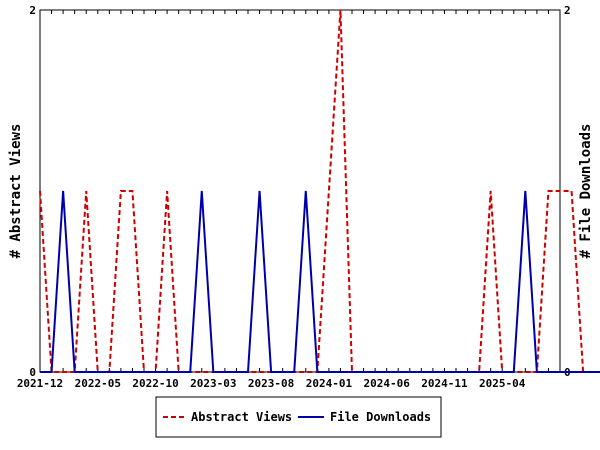 This screenshot has height=450, width=600. I want to click on y-tick-label-right: 2, so click(567, 10).